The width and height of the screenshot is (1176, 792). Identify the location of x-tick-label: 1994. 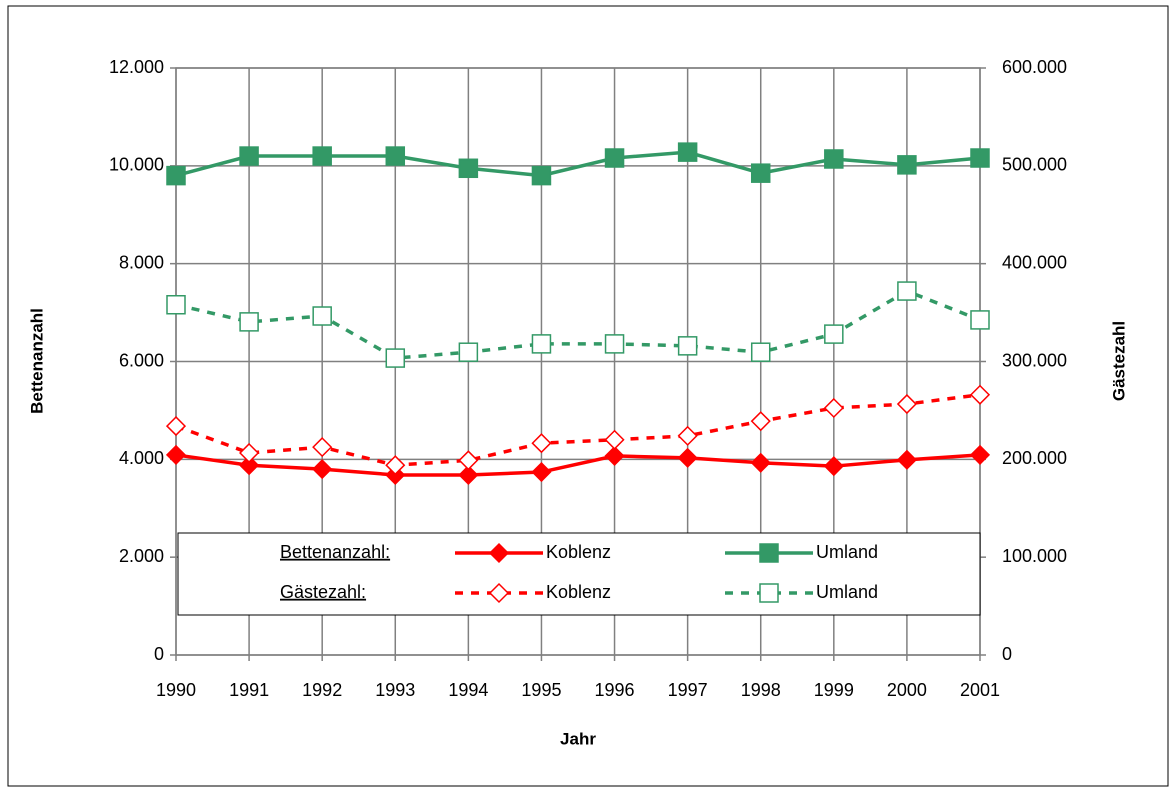
(468, 690).